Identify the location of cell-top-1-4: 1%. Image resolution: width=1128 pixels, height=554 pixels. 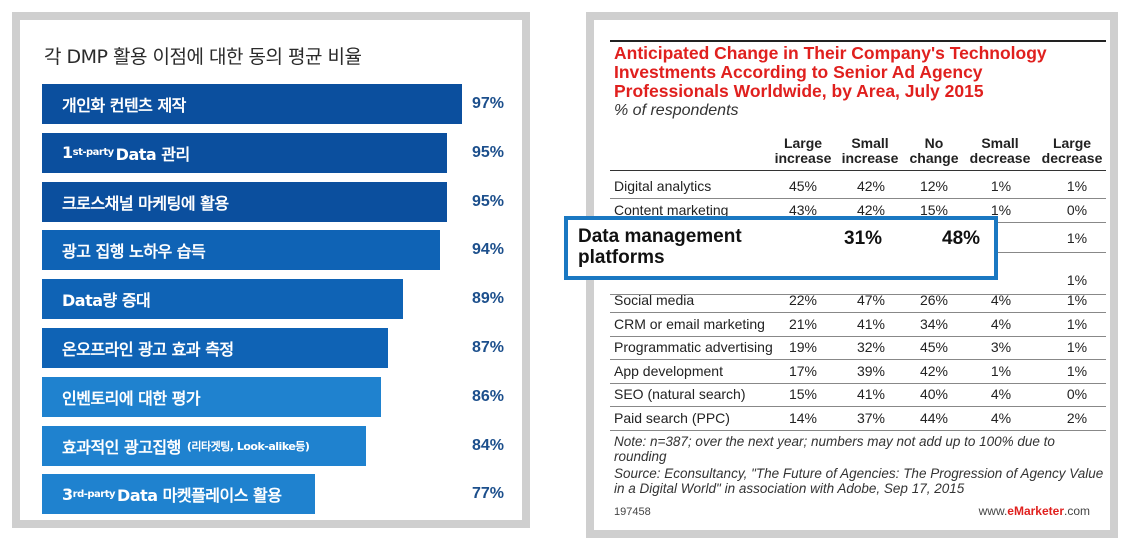
(1001, 186).